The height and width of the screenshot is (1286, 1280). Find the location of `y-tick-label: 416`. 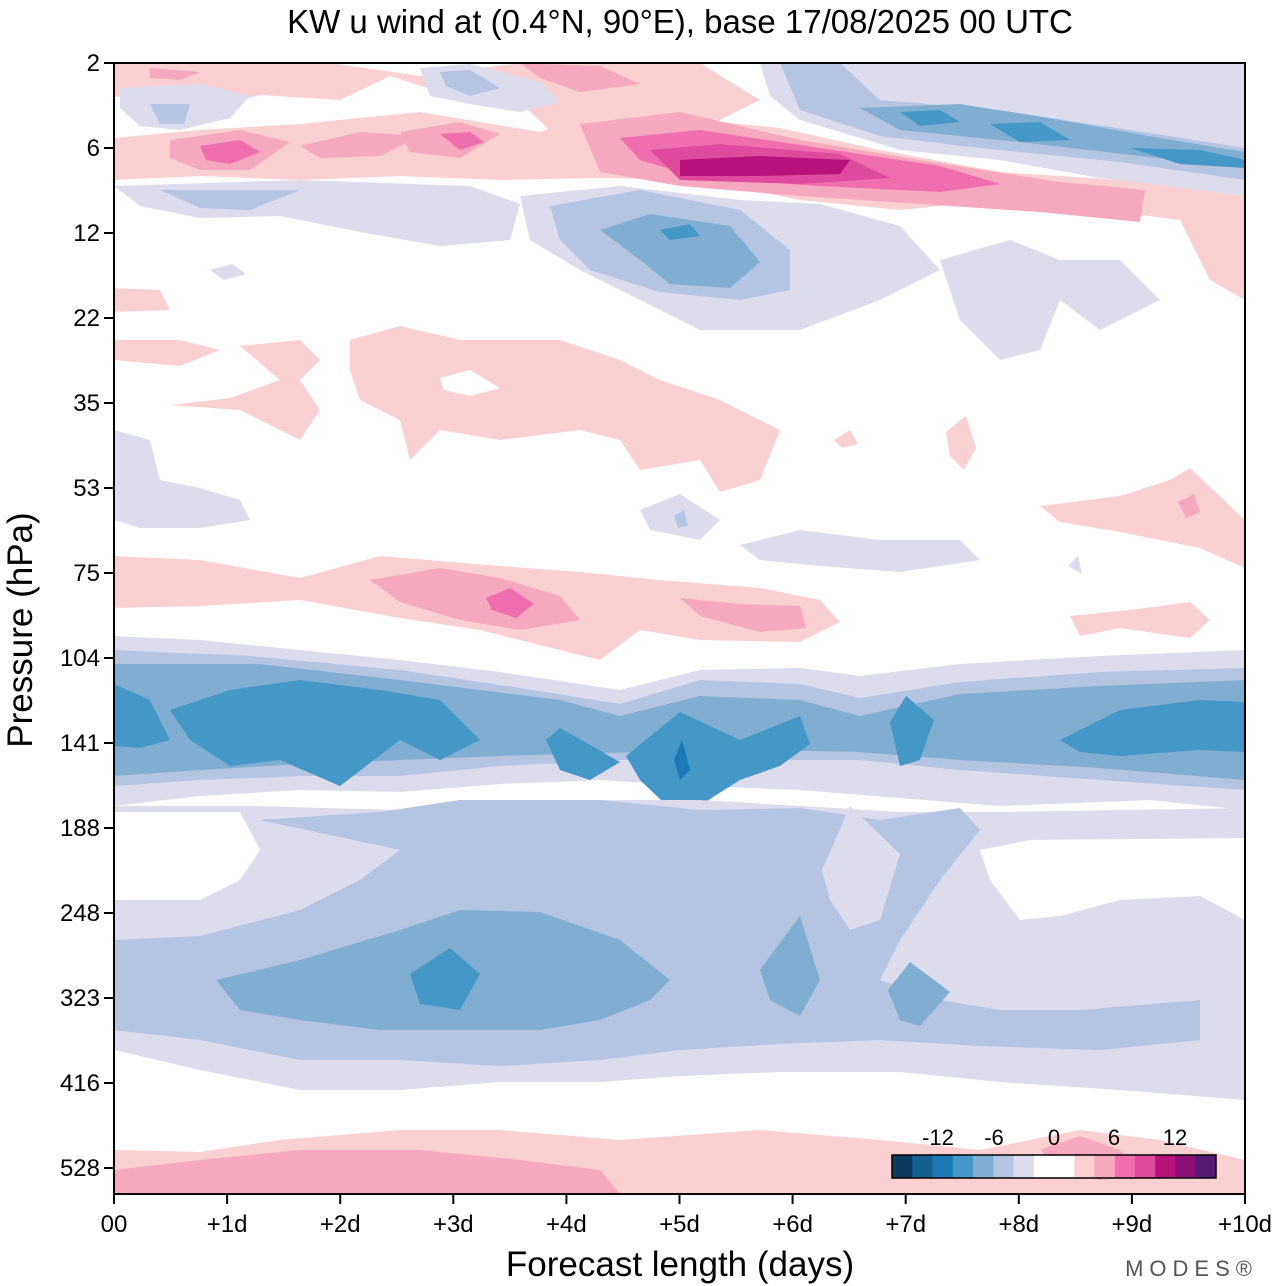

y-tick-label: 416 is located at coordinates (80, 1083).